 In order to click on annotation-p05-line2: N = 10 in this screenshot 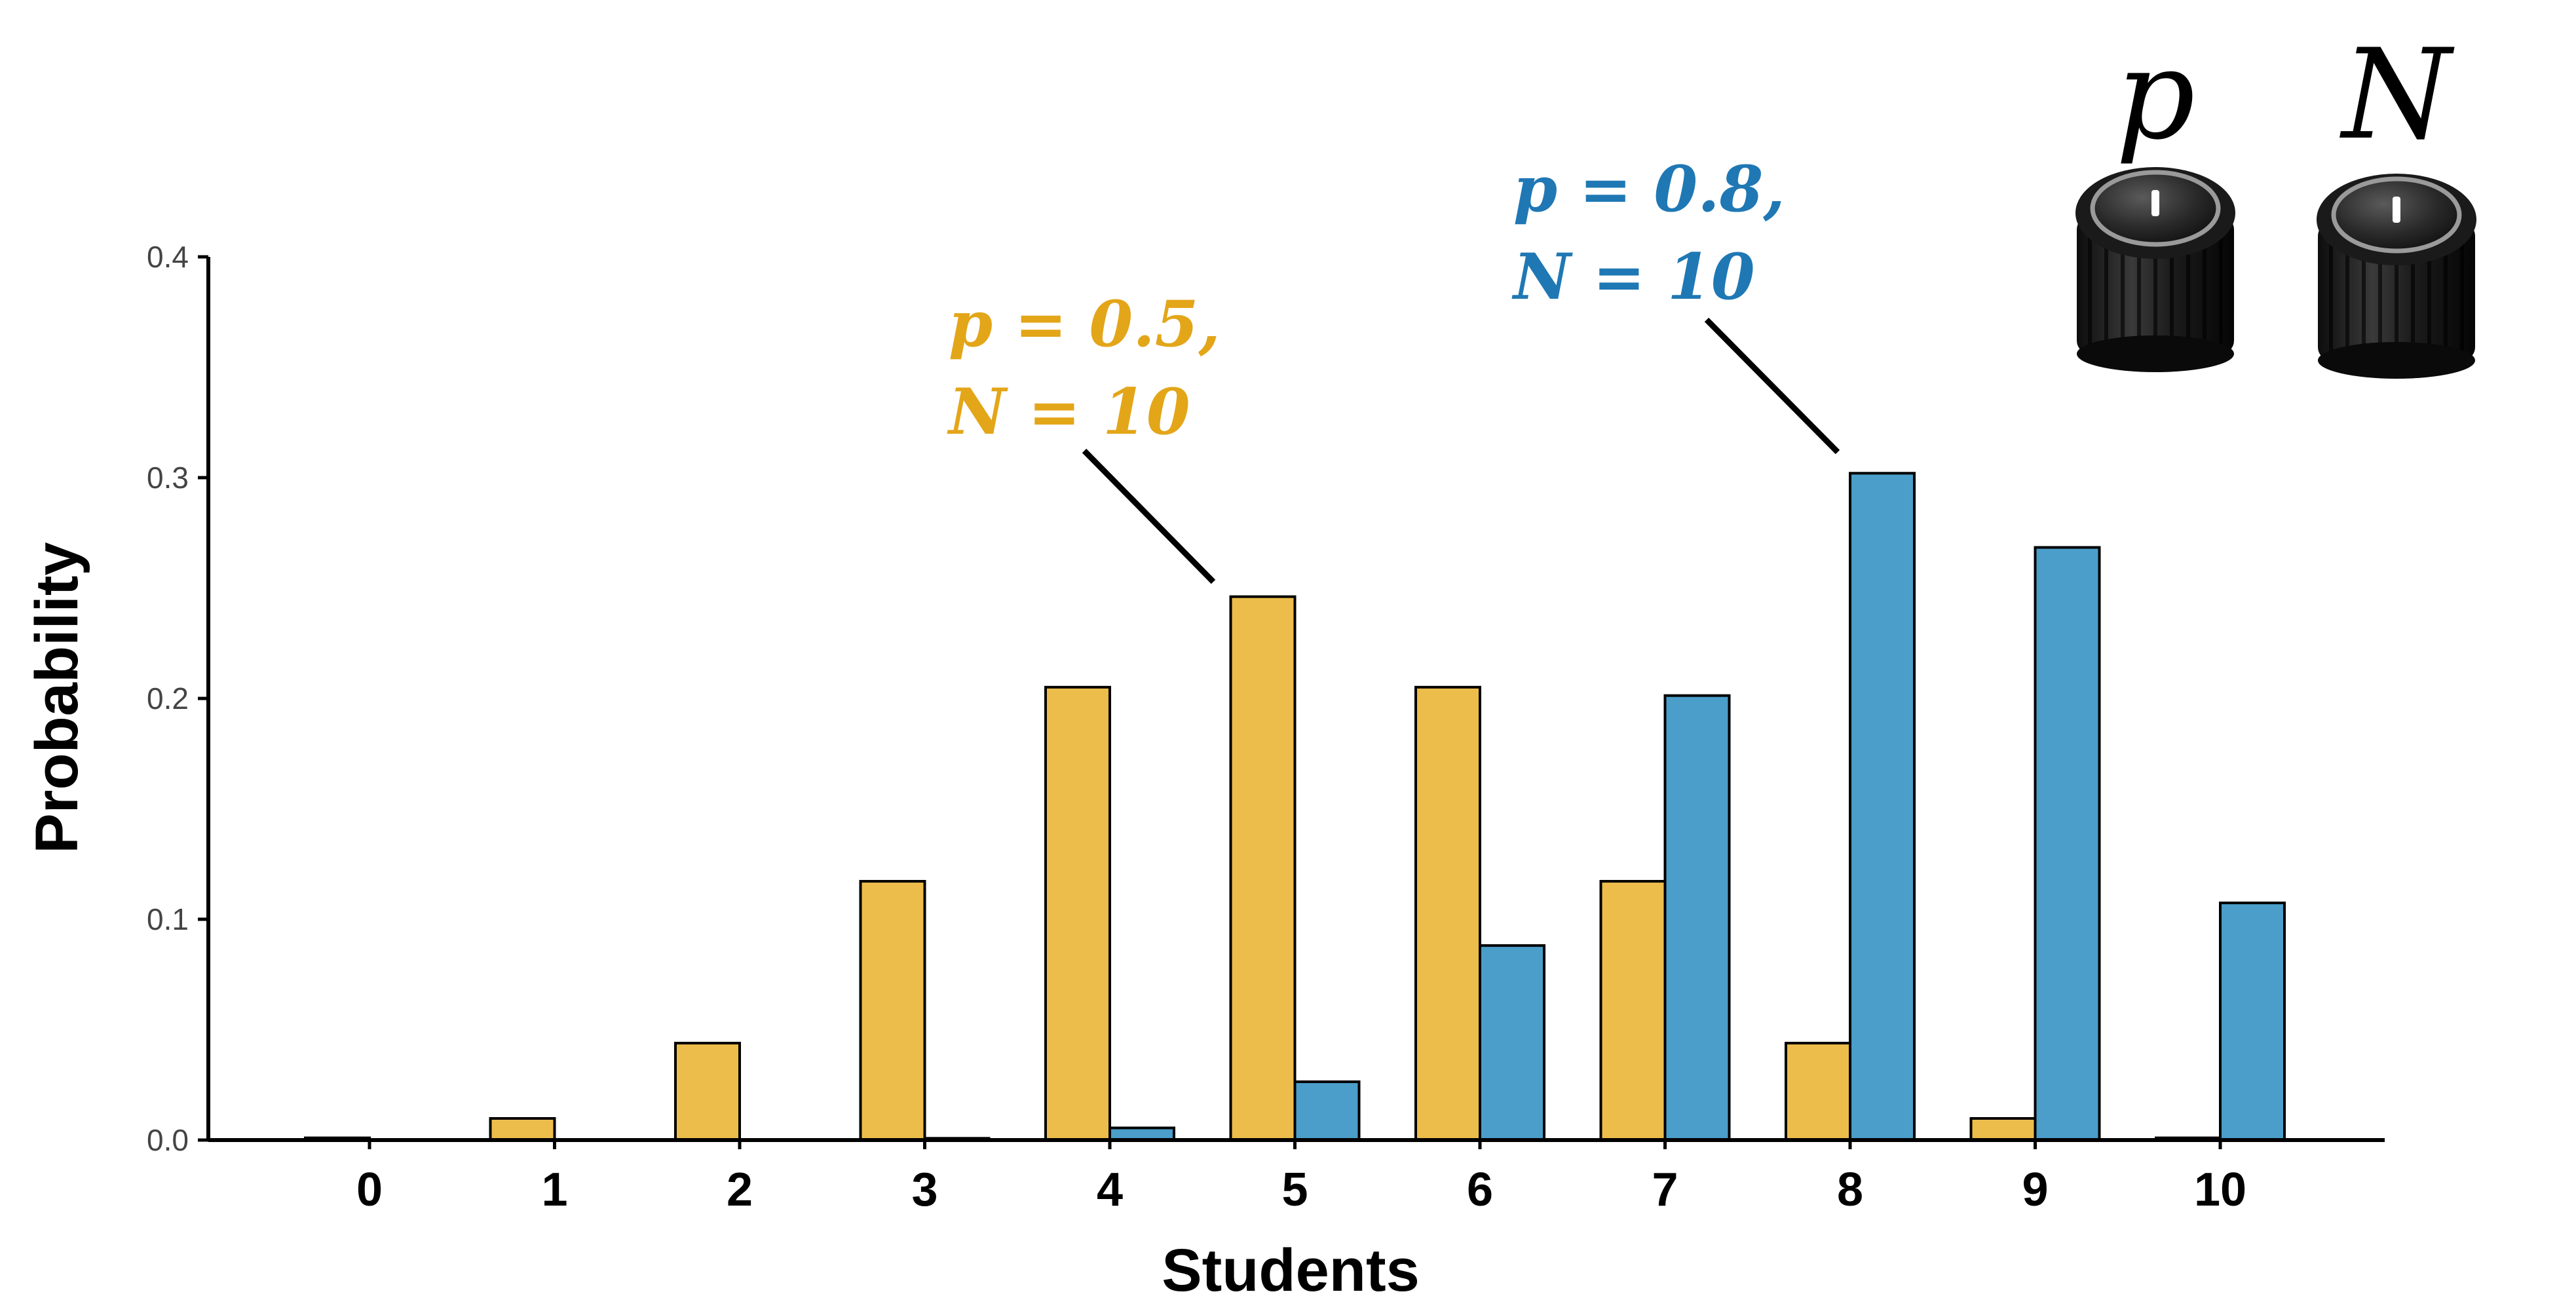, I will do `click(1068, 412)`.